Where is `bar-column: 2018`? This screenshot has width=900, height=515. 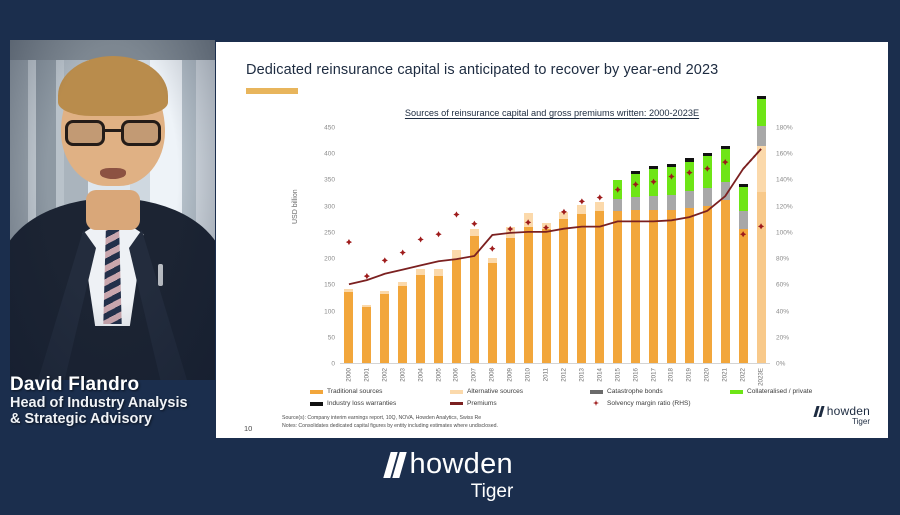 bar-column: 2018 is located at coordinates (671, 273).